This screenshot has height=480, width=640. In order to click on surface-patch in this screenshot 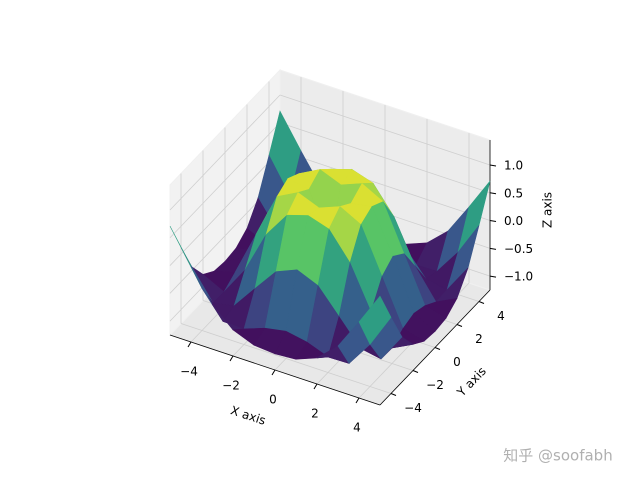, I will do `click(375, 320)`.